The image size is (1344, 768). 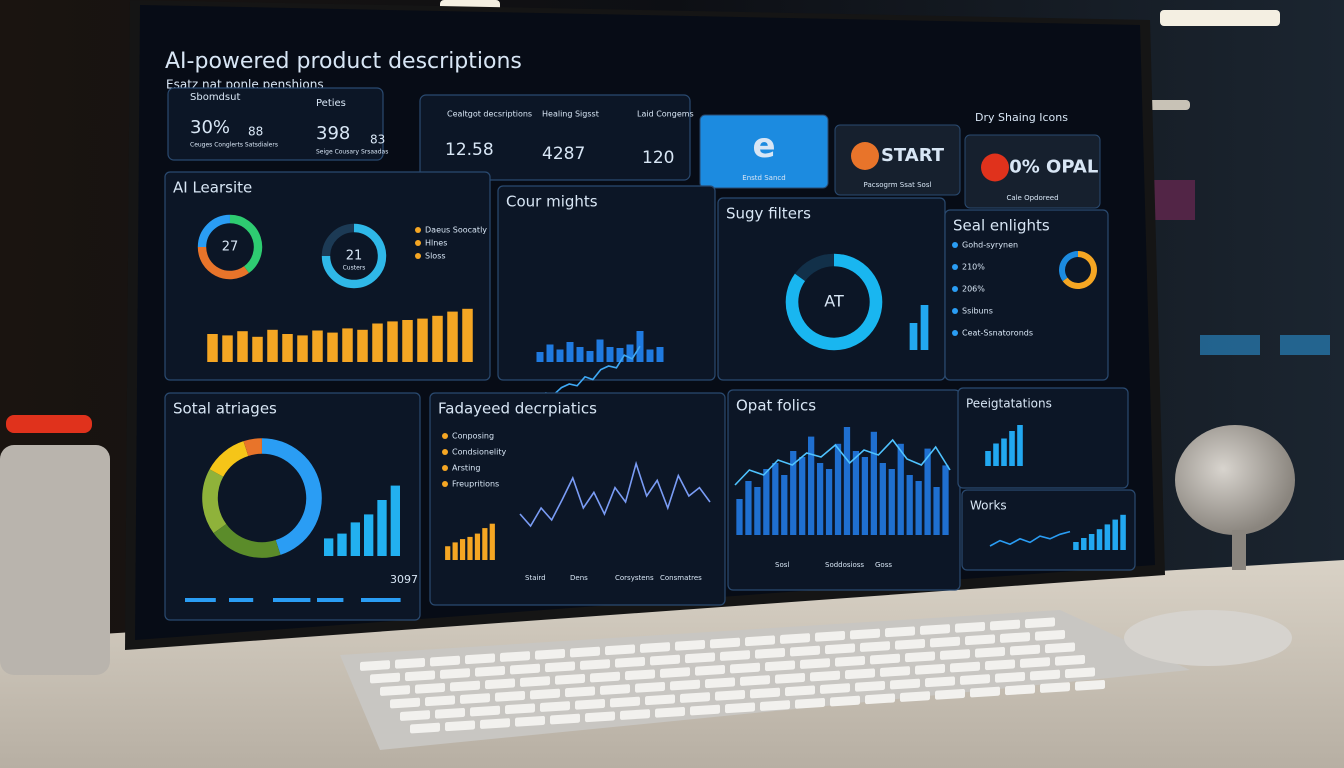 What do you see at coordinates (352, 152) in the screenshot?
I see `kpi-note: Seige Cousary Srsaadas` at bounding box center [352, 152].